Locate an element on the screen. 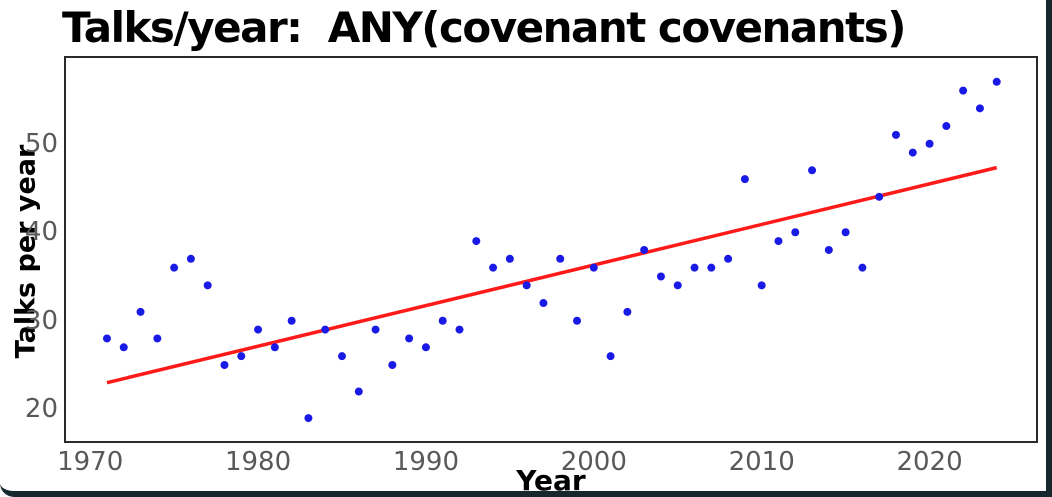 The width and height of the screenshot is (1052, 497). x-tick-label: 1980 is located at coordinates (258, 462).